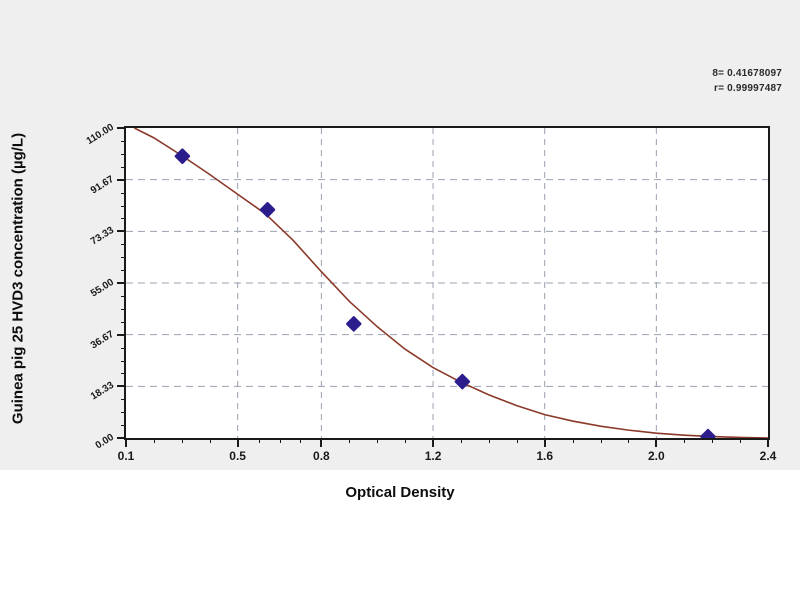  What do you see at coordinates (400, 492) in the screenshot?
I see `x-axis-title: Optical Density` at bounding box center [400, 492].